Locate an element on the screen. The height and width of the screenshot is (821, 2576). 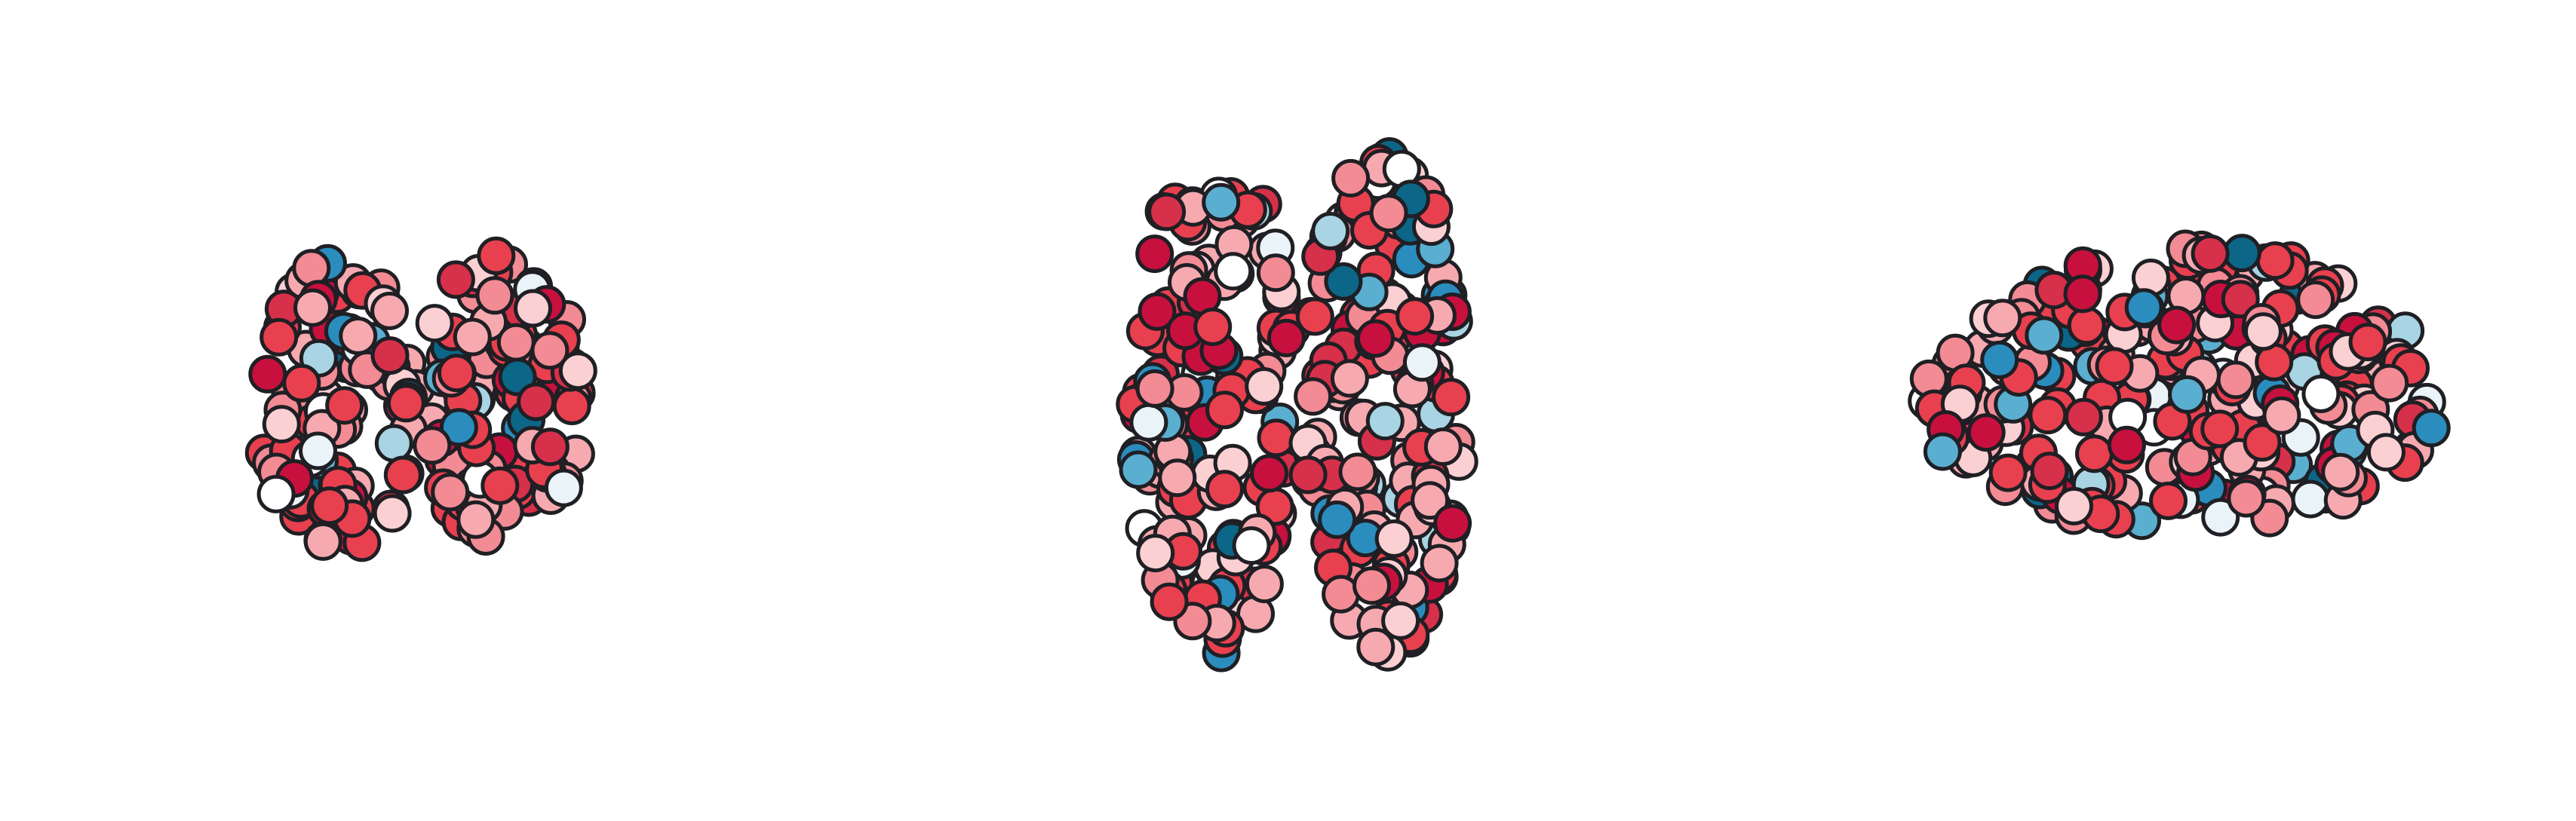
coronal-view is located at coordinates (420, 399).